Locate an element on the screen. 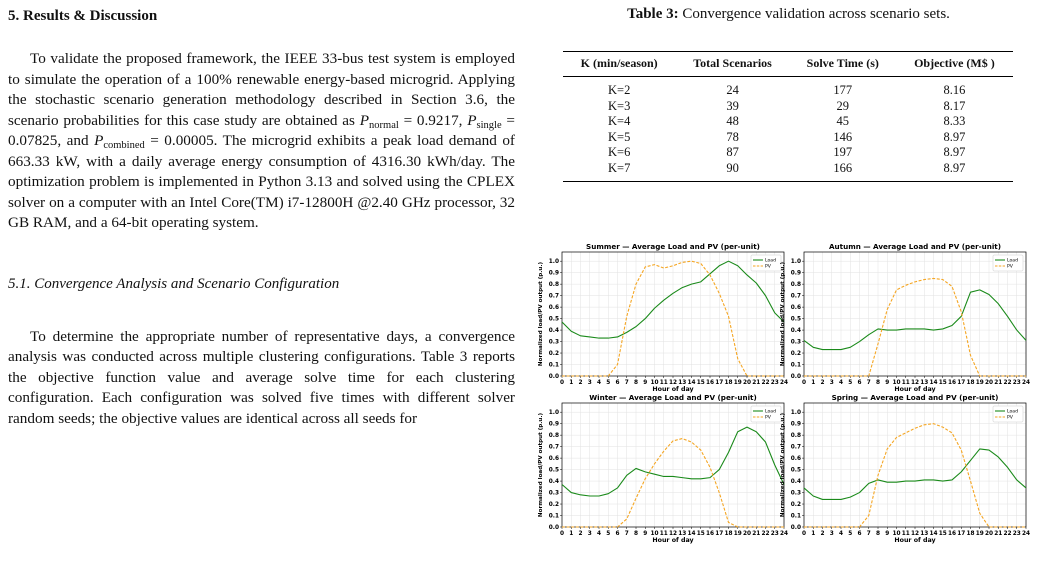 This screenshot has width=1047, height=584. x-tick-label: 15 is located at coordinates (943, 534).